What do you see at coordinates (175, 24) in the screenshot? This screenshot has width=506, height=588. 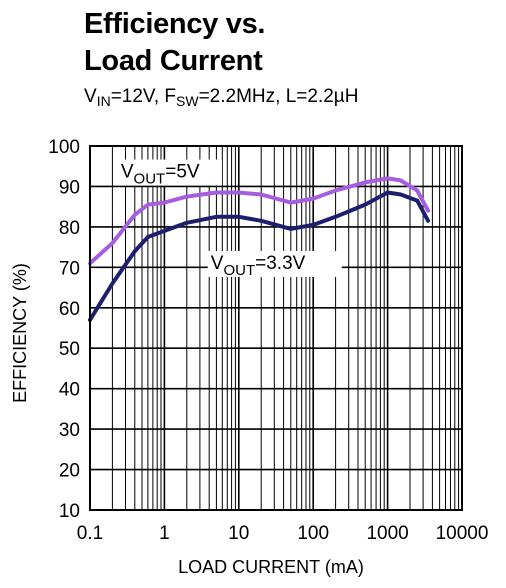 I see `chart-title-line1: Efficiency vs.` at bounding box center [175, 24].